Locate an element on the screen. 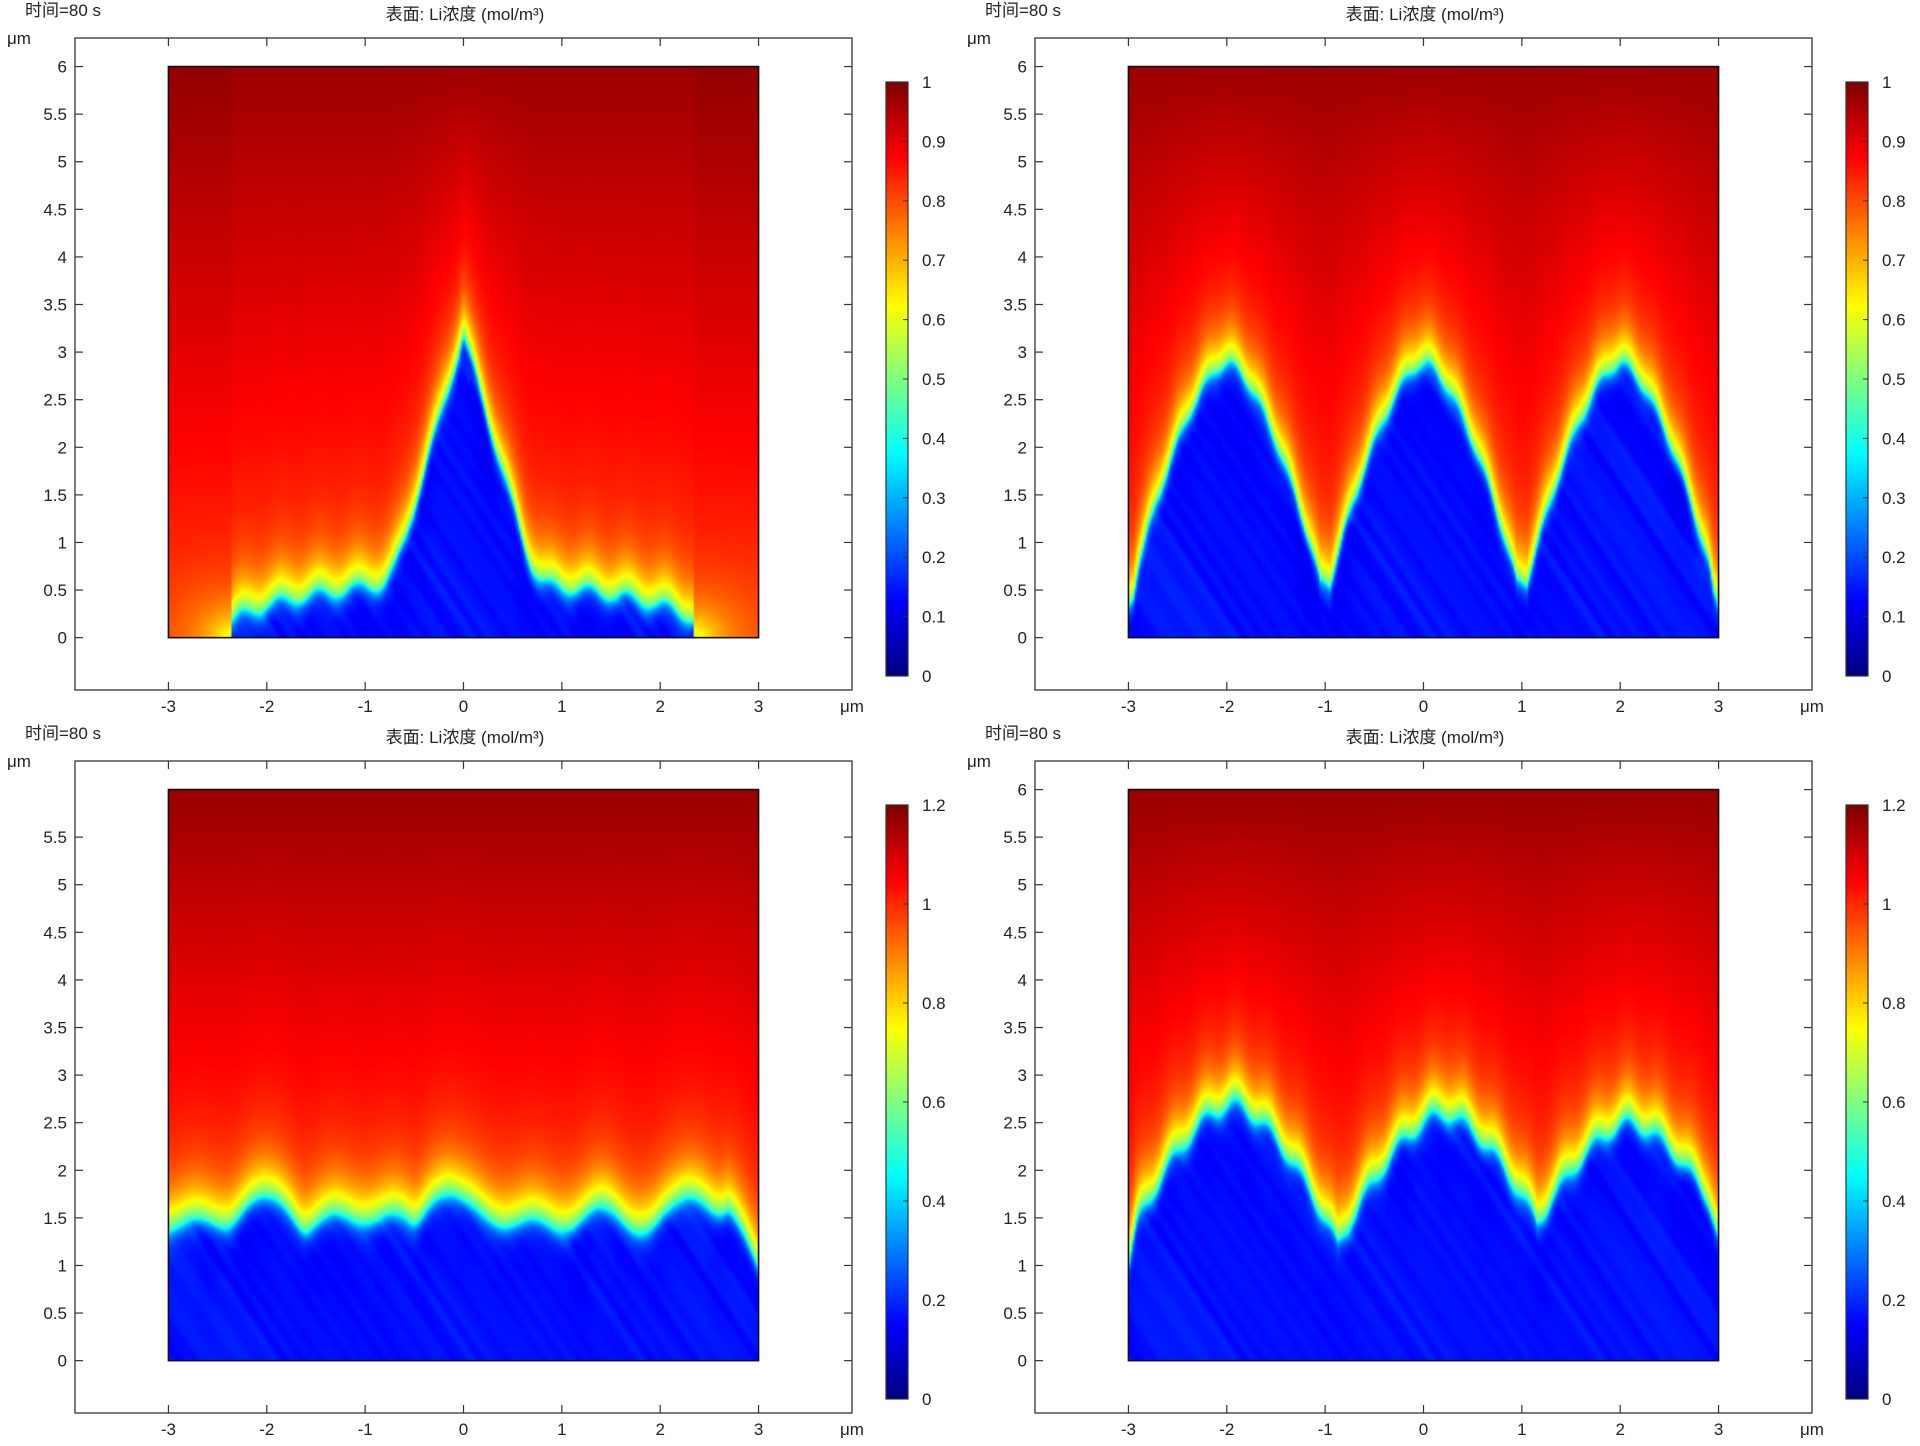  y-tick-label: 6 is located at coordinates (1022, 790).